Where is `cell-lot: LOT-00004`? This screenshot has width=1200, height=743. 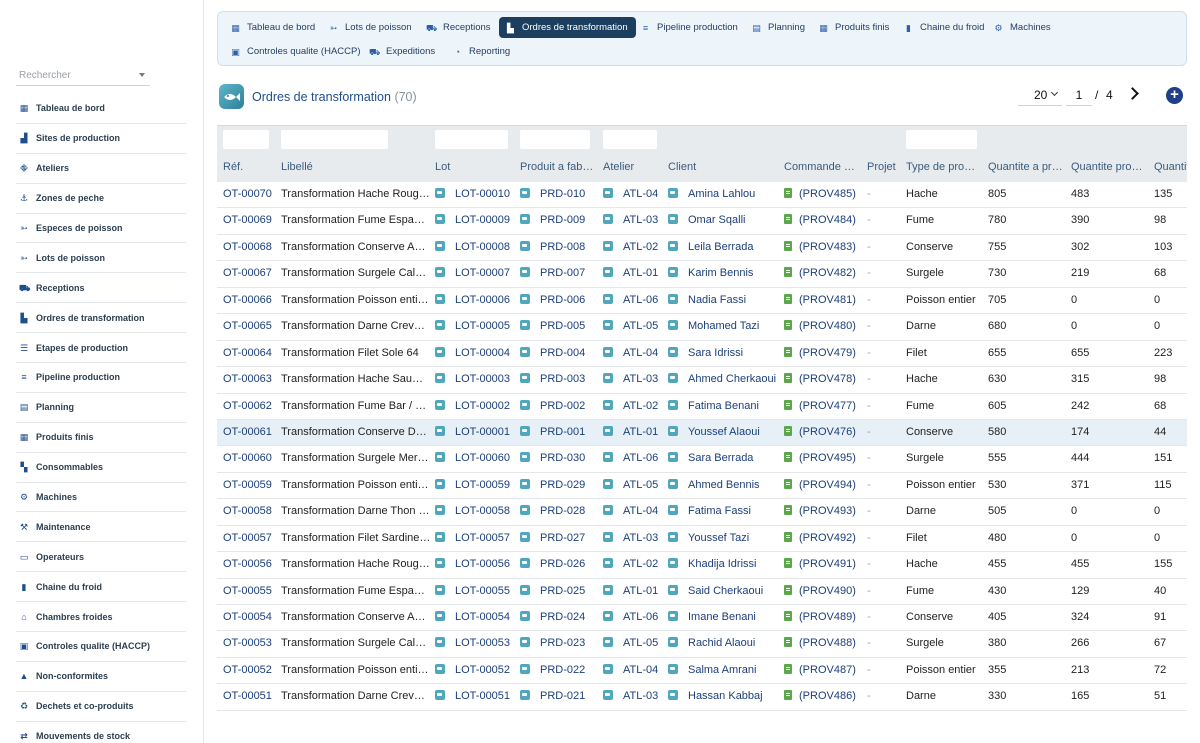
cell-lot: LOT-00004 is located at coordinates (475, 352).